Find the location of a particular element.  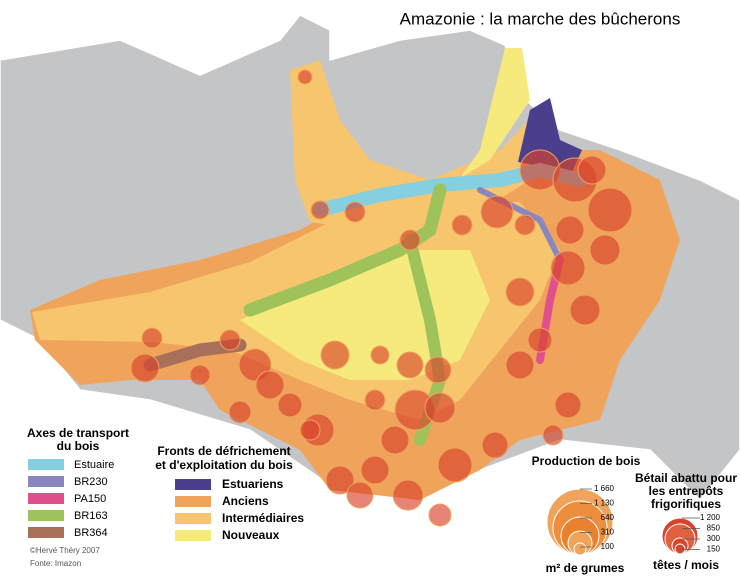

scale-label: 150 is located at coordinates (714, 549).